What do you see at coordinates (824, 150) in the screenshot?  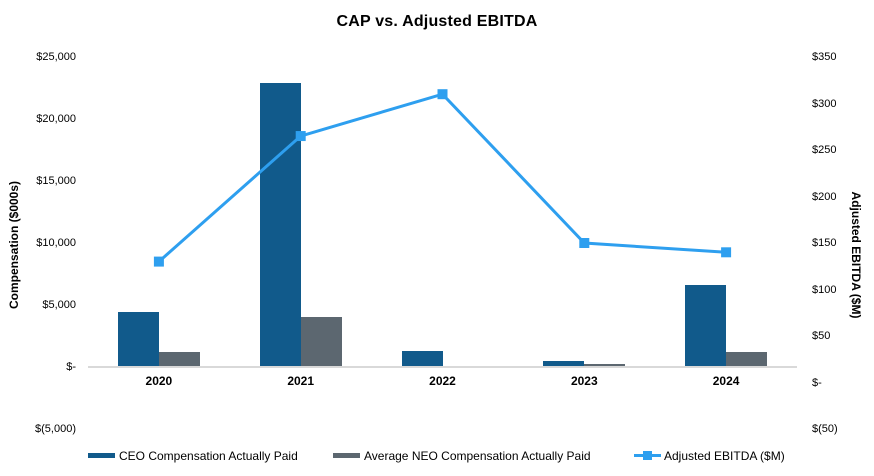 I see `right-tick-label: $250` at bounding box center [824, 150].